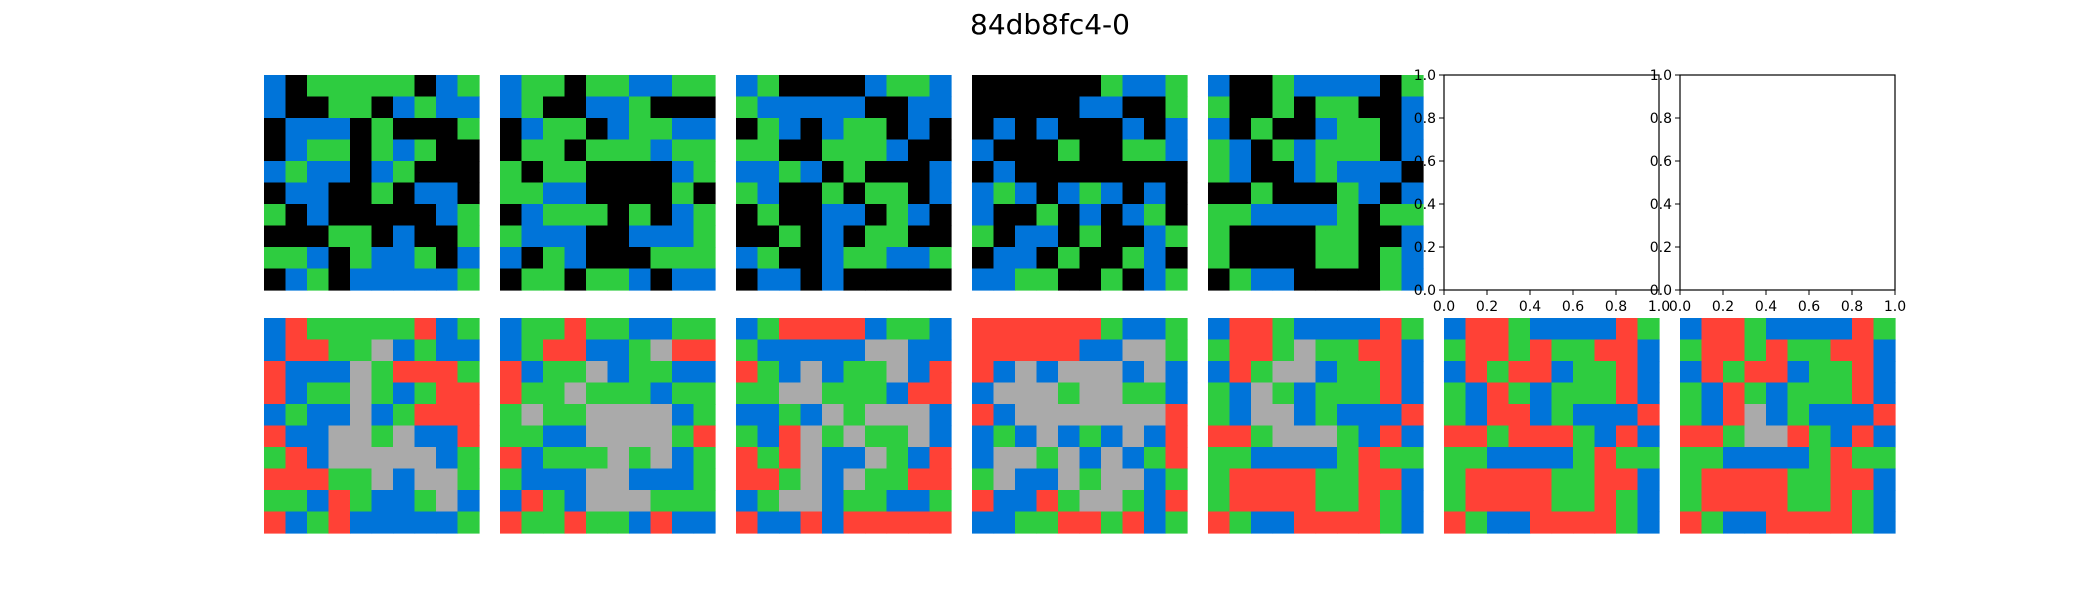 The image size is (2100, 600). I want to click on y-tick-label: 0.0, so click(1425, 291).